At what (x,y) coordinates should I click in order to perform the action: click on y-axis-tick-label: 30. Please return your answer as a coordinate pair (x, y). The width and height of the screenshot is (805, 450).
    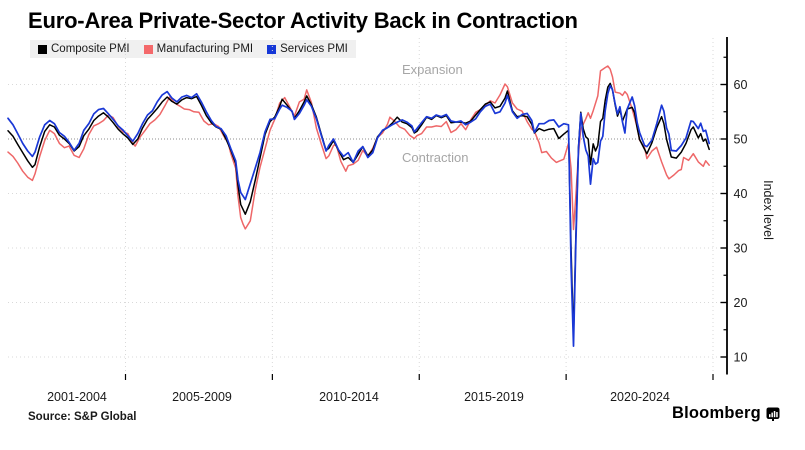
    Looking at the image, I should click on (741, 248).